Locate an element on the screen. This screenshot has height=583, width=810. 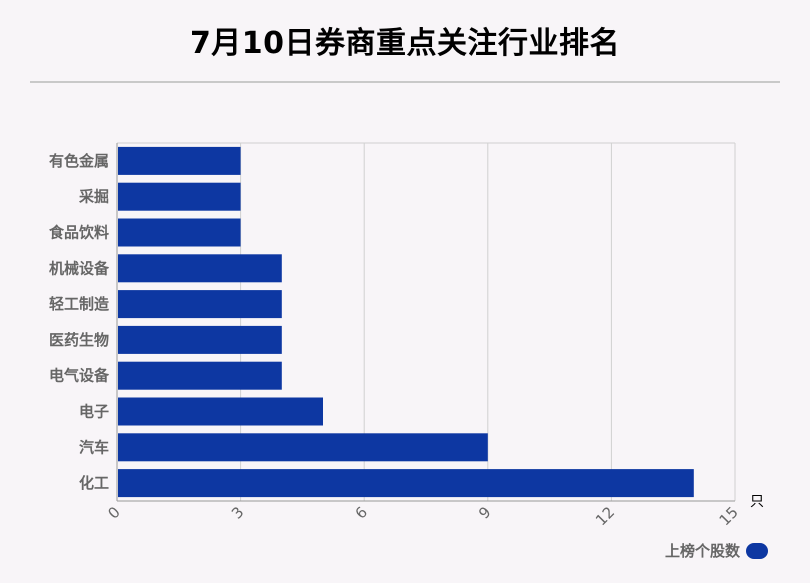
legend-label: 上榜个股数 is located at coordinates (702, 551).